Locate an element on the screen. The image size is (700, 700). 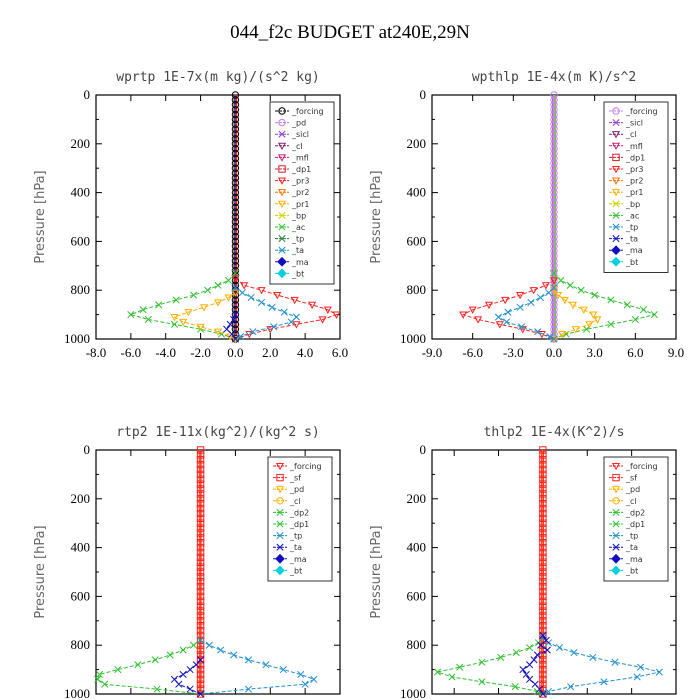
legend-label: _bp is located at coordinates (298, 215).